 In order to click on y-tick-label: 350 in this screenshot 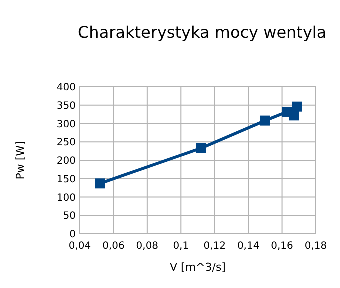, I will do `click(66, 106)`.